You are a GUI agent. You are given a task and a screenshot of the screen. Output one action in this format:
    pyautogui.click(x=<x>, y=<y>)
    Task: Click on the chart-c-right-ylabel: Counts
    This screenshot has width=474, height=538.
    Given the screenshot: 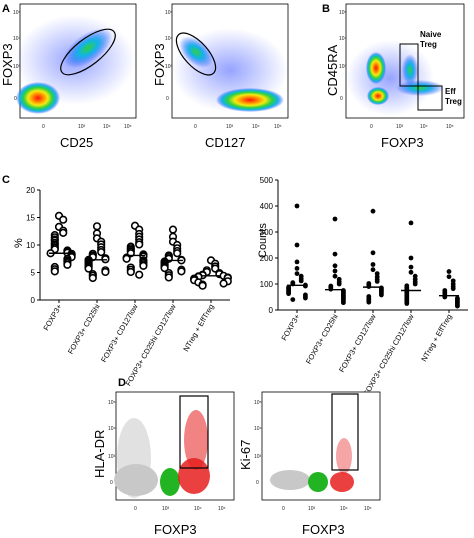 What is the action you would take?
    pyautogui.click(x=263, y=240)
    